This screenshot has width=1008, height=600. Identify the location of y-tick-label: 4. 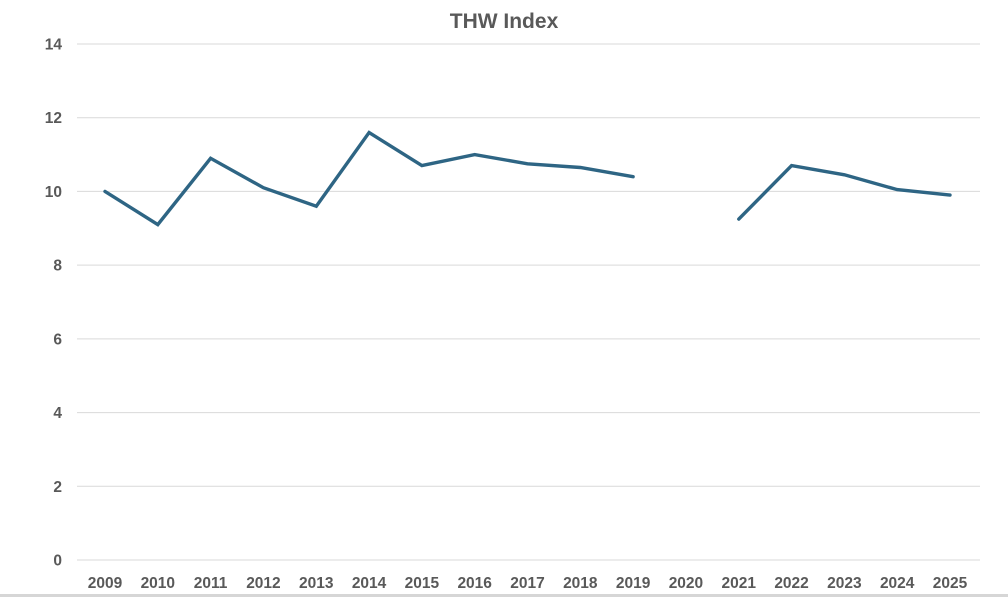
(57, 413).